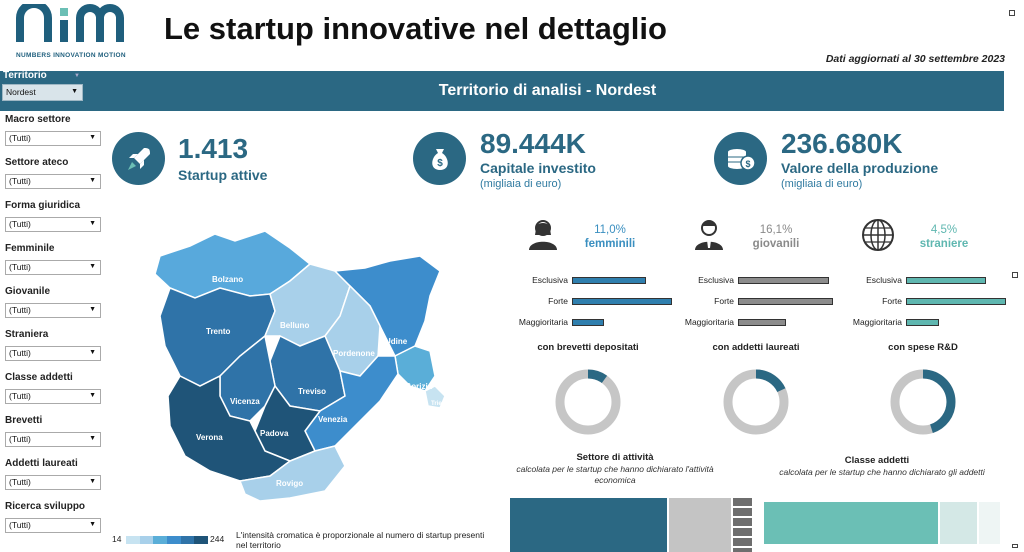 Image resolution: width=1024 pixels, height=552 pixels. I want to click on logo: NUMBERS INNOVATION MOTION, so click(83, 29).